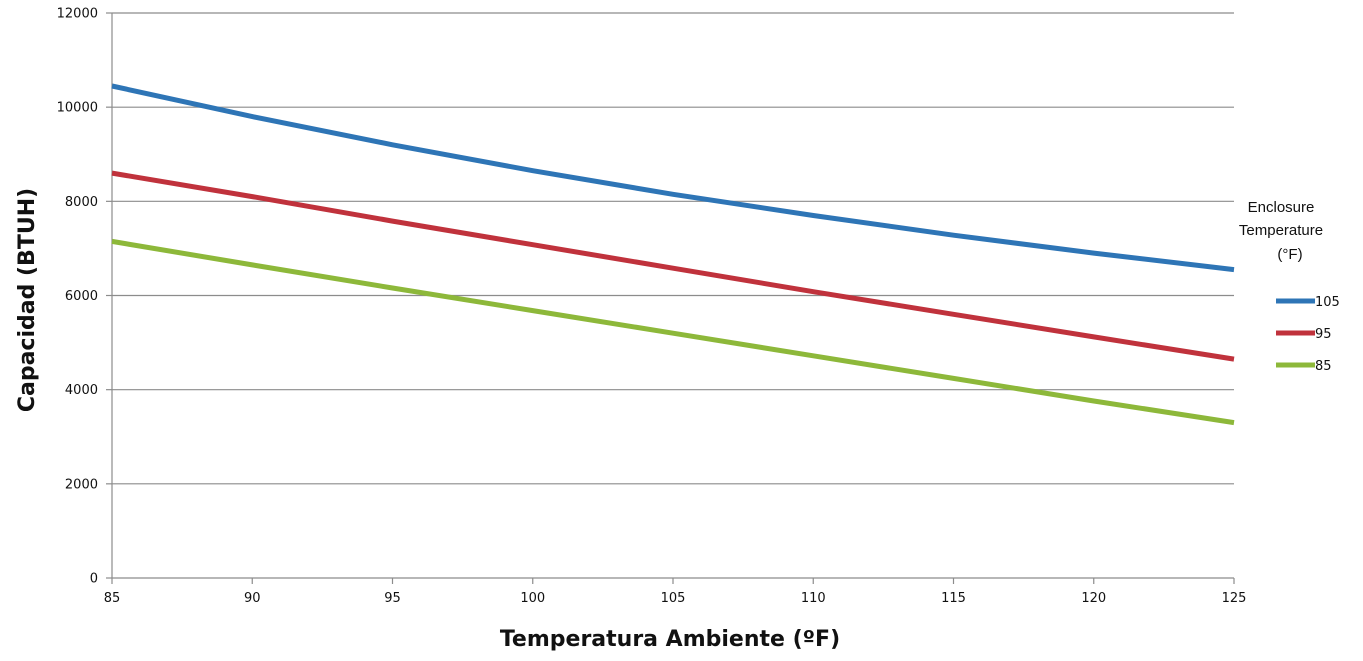 The width and height of the screenshot is (1363, 661). I want to click on y-tick-labels: 0 2000 4000 6000 8000 10000 12000, so click(77, 297).